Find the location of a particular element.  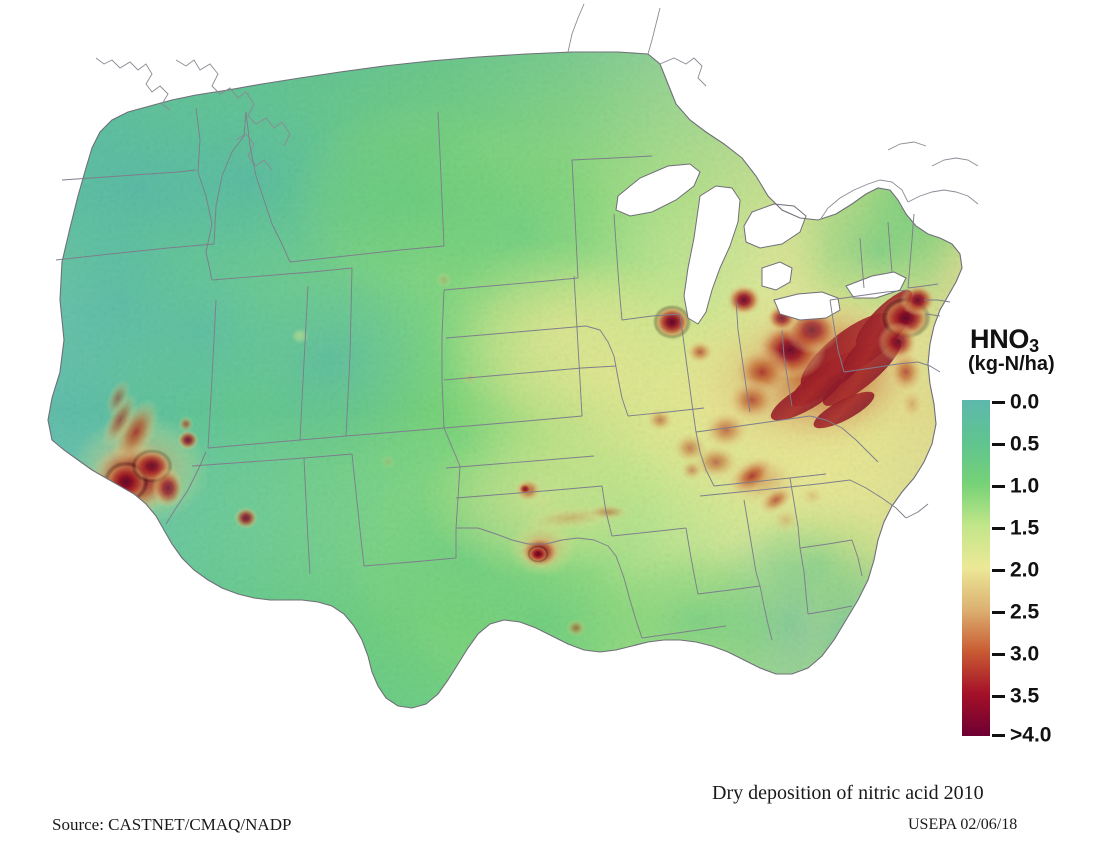

legend-title-subscript: 3 is located at coordinates (1034, 346).